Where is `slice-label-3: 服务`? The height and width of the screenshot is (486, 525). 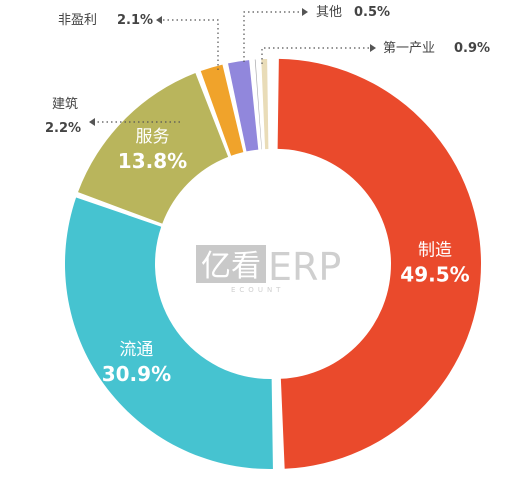 slice-label-3: 服务 is located at coordinates (153, 137).